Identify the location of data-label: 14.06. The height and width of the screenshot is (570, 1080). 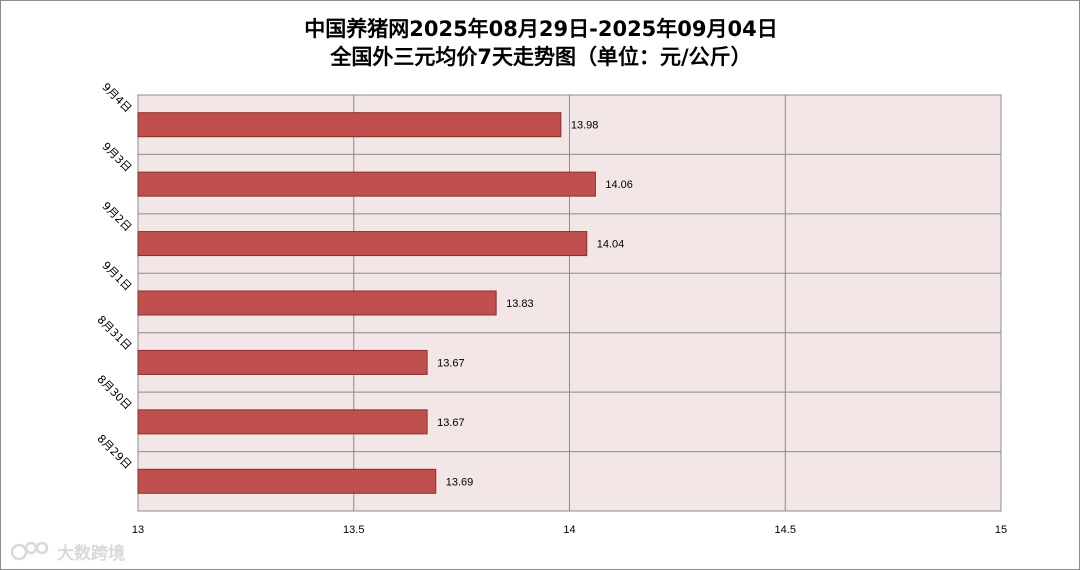
(619, 185).